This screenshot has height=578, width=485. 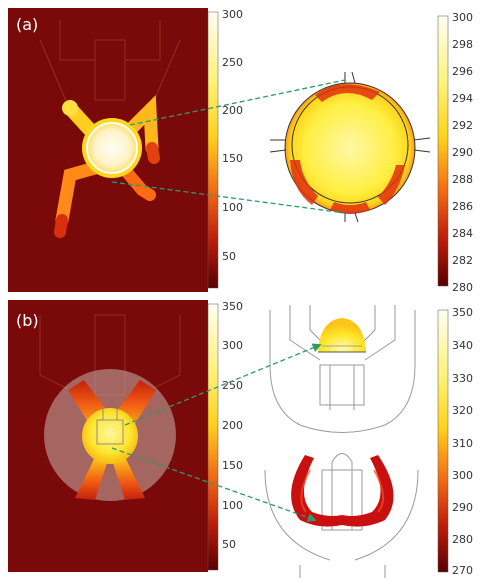 I want to click on panel-b-left-colorbar-ticks: 350 300 250 200 150 100 50, so click(x=232, y=425).